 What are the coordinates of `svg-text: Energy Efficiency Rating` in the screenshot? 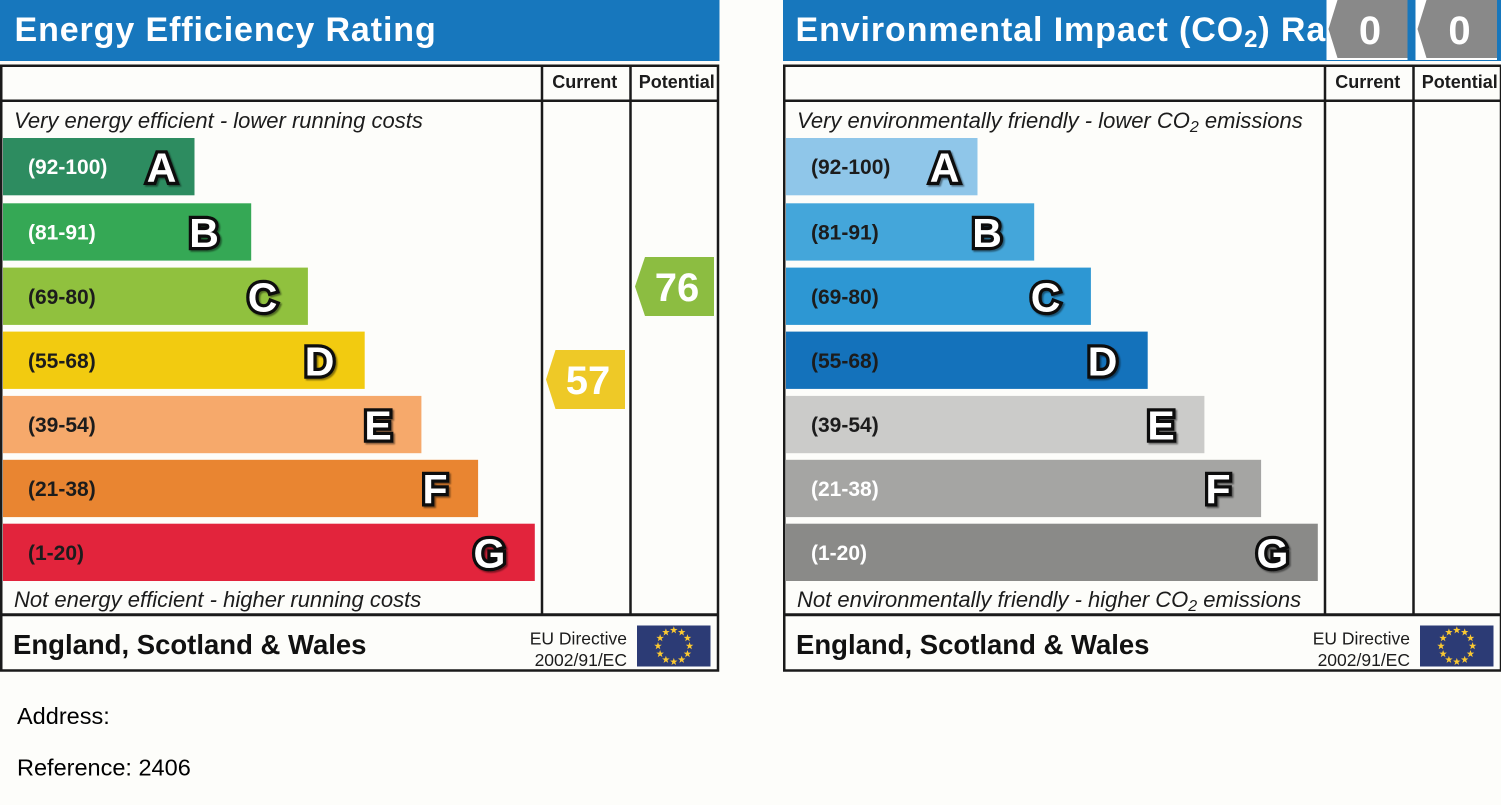 It's located at (226, 30).